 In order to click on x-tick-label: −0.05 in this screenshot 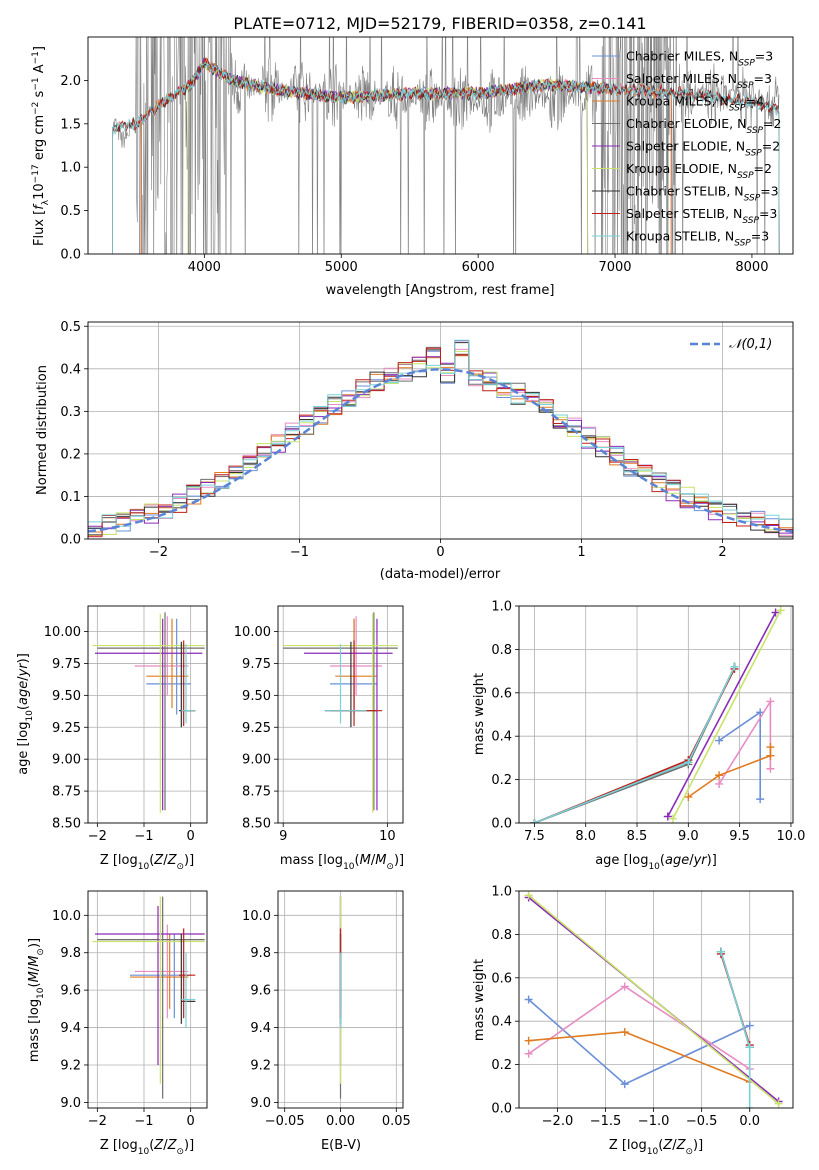, I will do `click(285, 1121)`.